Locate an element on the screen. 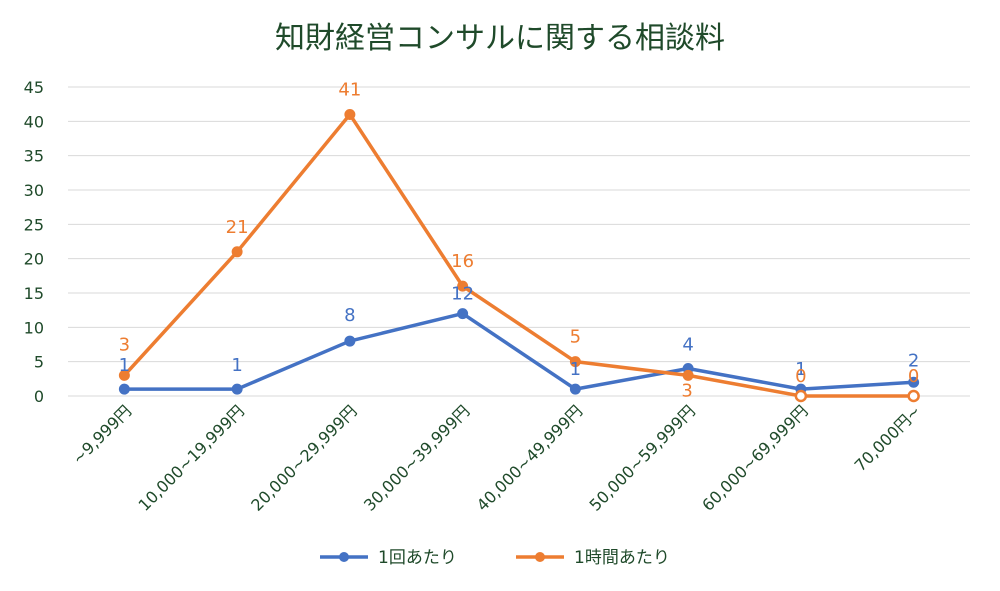 The width and height of the screenshot is (1000, 591). data-label: 21 is located at coordinates (237, 227).